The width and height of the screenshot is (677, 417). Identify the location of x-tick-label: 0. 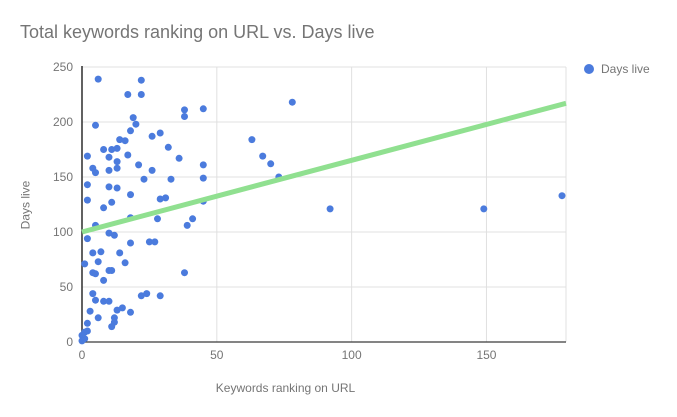
(82, 355).